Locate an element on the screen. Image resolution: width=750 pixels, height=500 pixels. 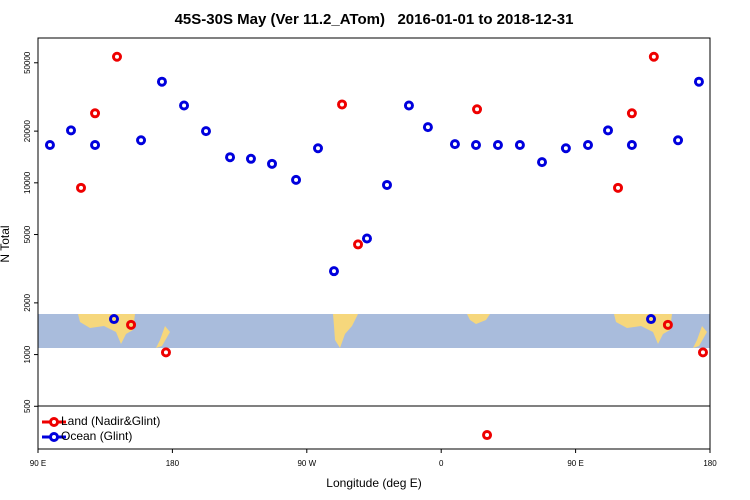
x-axis-label: Longitude (deg E) is located at coordinates (373, 483).